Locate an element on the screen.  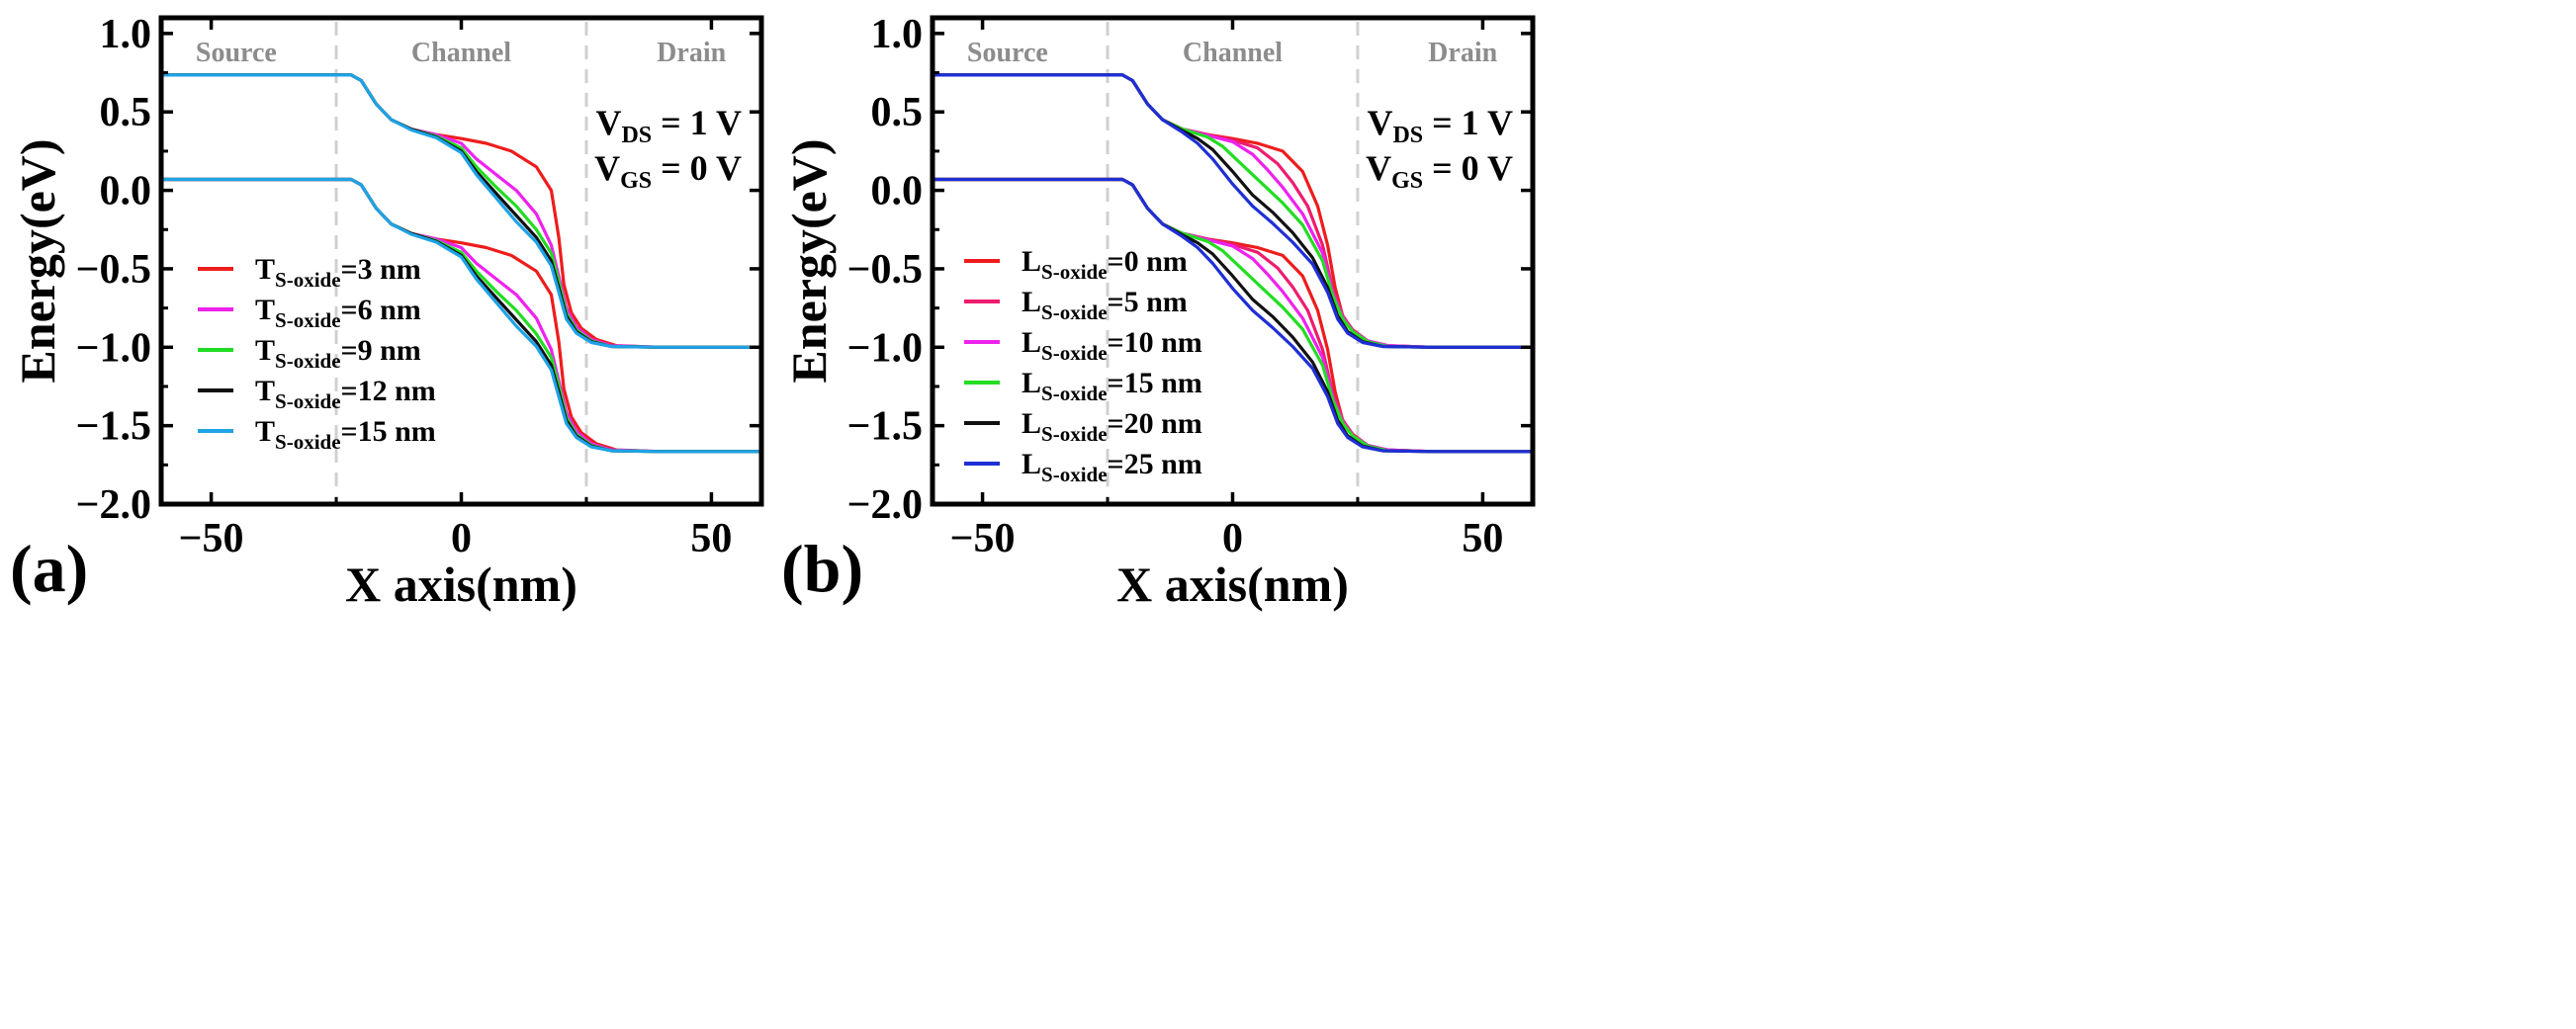
legend-entry-label: LS-oxide=15 nm is located at coordinates (1112, 386).